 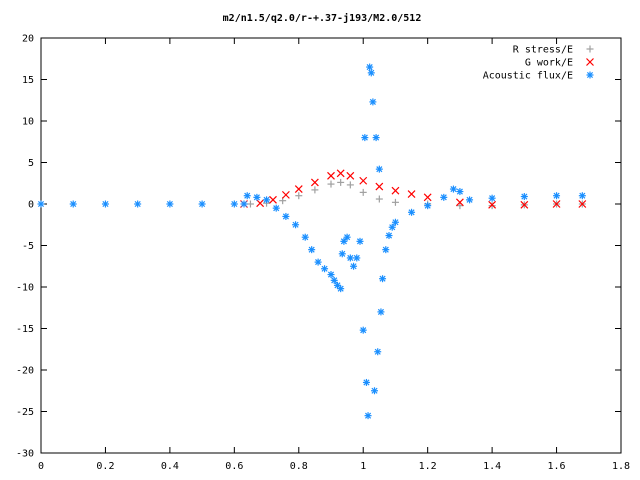 I want to click on legend-label: G work/E, so click(x=549, y=63).